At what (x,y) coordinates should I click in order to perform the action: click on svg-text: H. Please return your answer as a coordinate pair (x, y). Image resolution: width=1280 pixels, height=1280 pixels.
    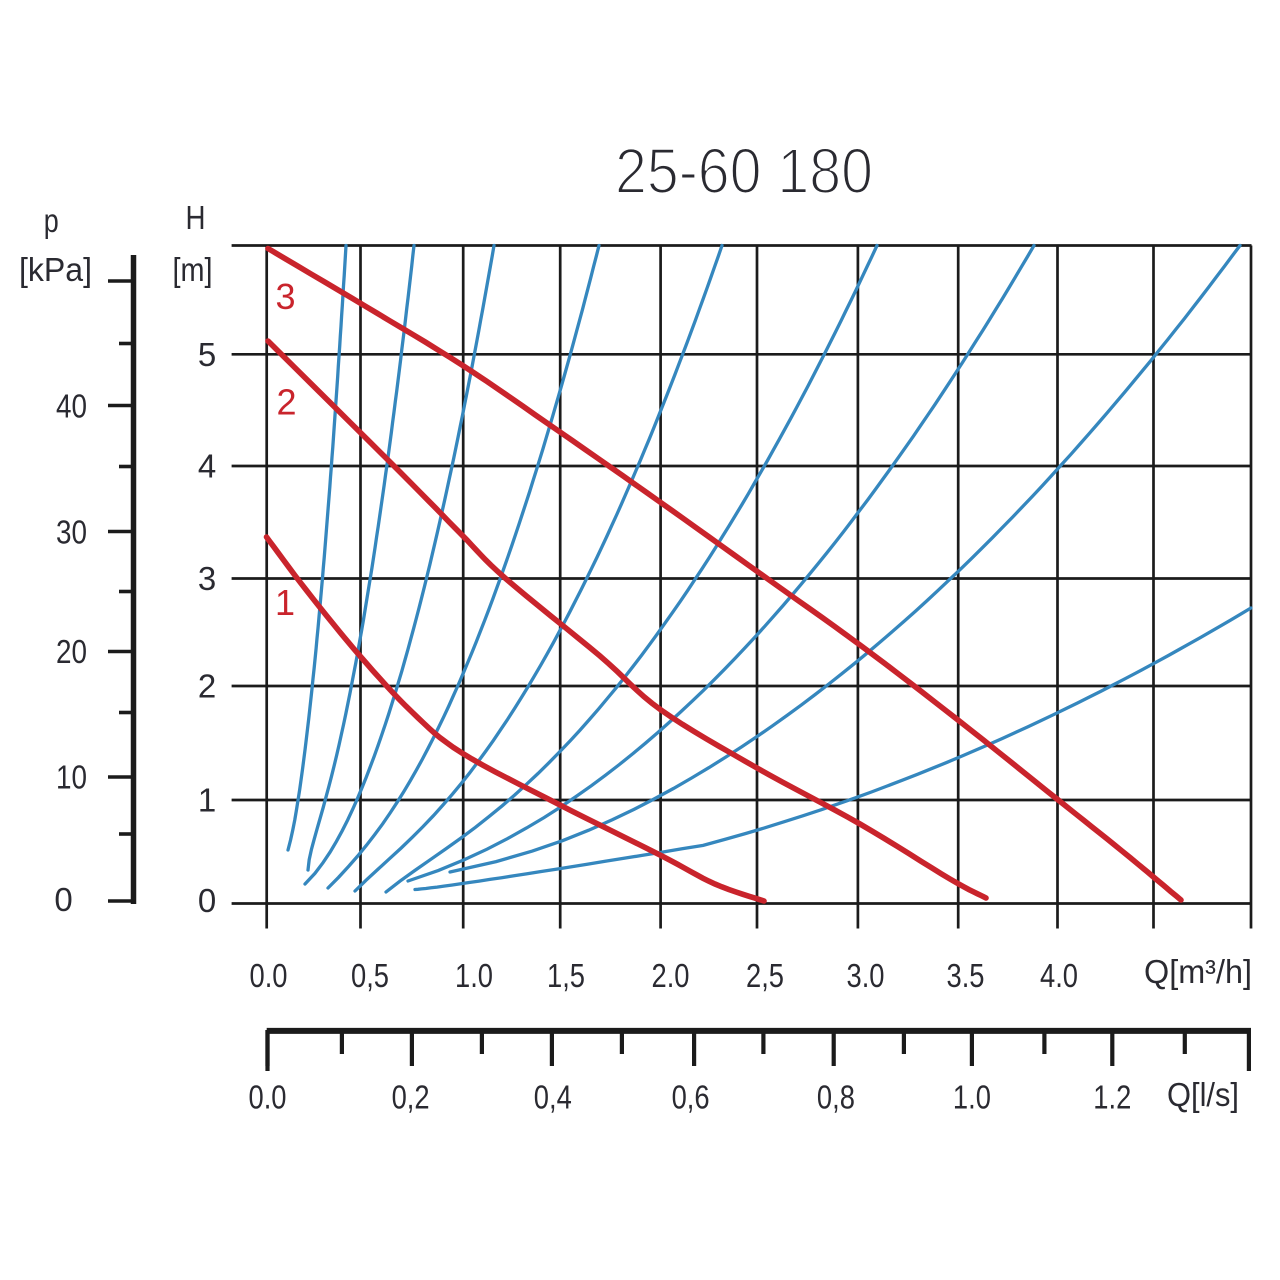
    Looking at the image, I should click on (196, 217).